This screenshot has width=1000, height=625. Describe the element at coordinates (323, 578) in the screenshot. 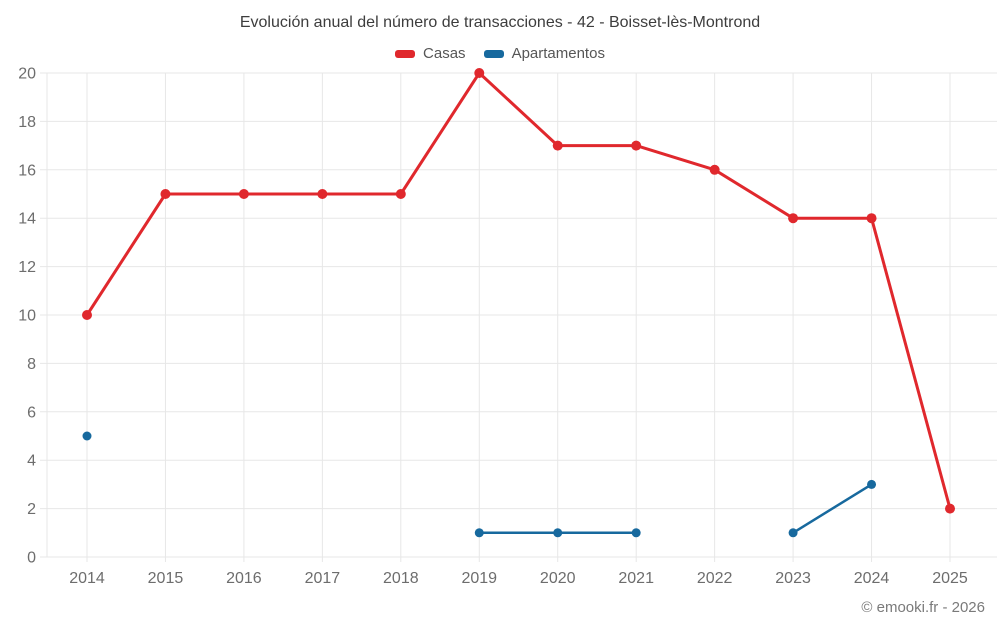

I see `x-axis-tick-label: 2017` at that location.